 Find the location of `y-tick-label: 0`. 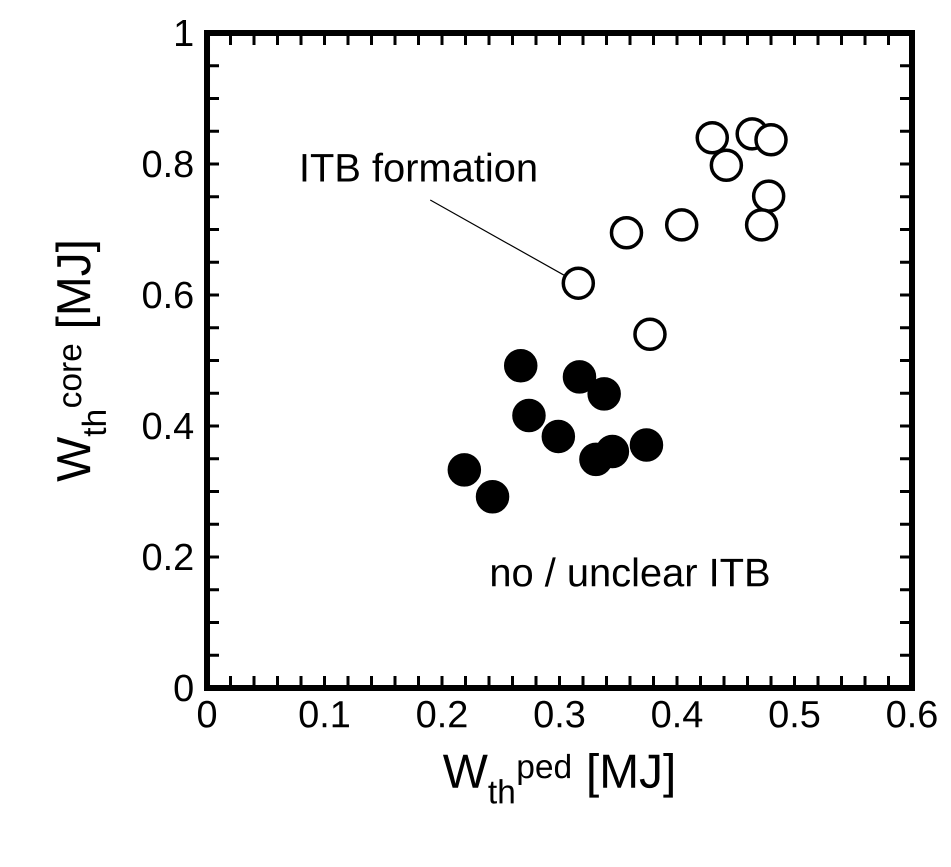

y-tick-label: 0 is located at coordinates (183, 688).